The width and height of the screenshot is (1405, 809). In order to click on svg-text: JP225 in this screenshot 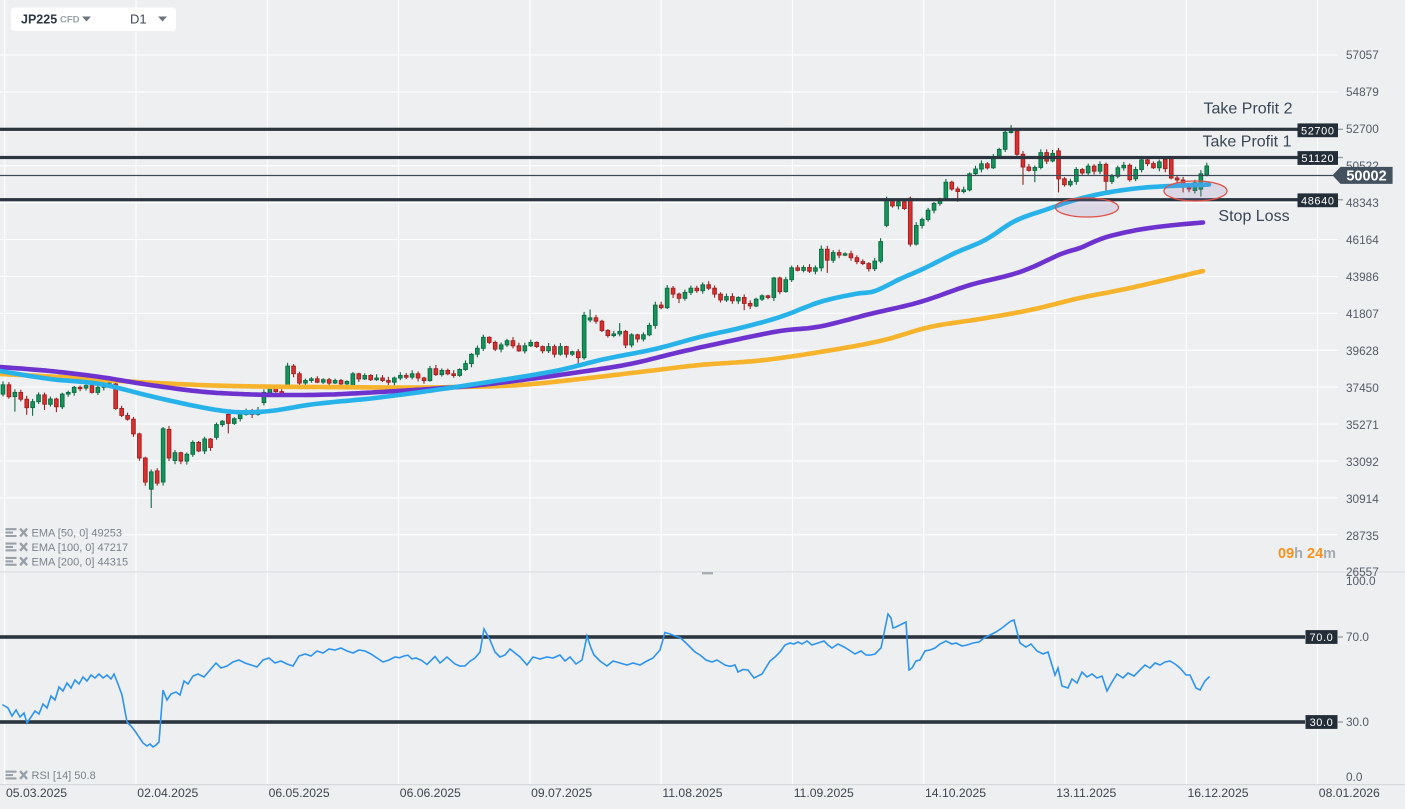, I will do `click(39, 20)`.